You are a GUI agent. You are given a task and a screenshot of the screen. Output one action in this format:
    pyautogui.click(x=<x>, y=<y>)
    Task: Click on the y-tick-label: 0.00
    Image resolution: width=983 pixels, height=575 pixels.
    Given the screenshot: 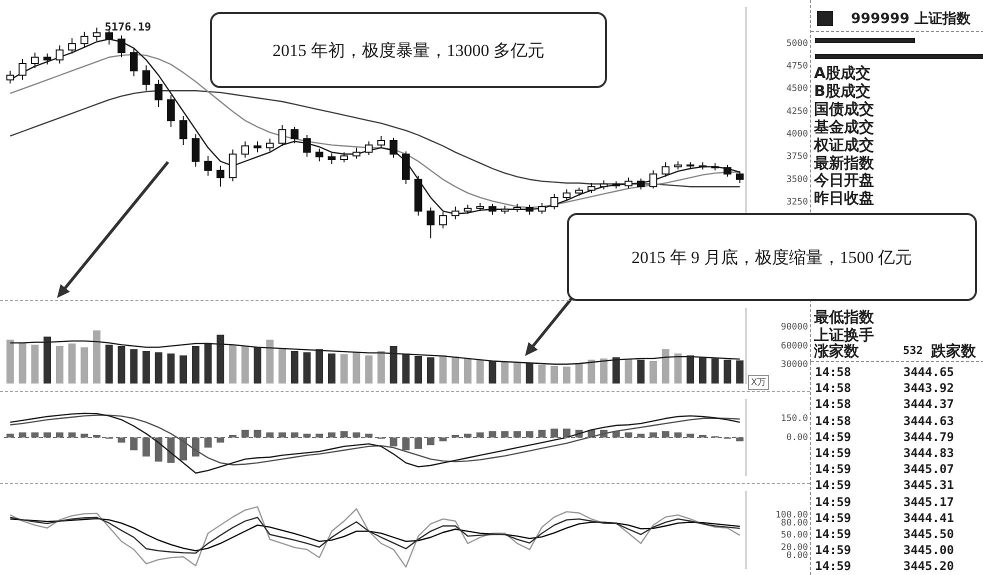 What is the action you would take?
    pyautogui.click(x=797, y=555)
    